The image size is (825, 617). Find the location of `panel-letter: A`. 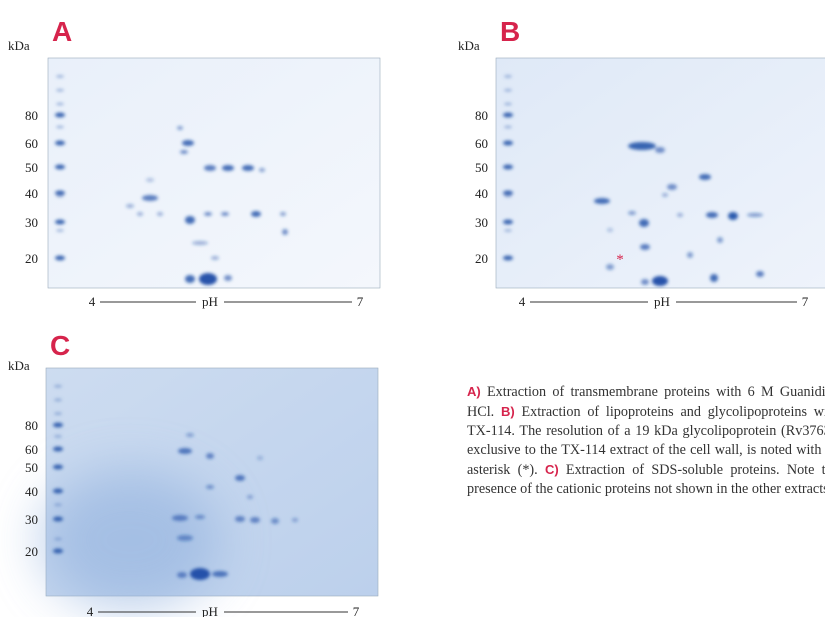

panel-letter: A is located at coordinates (62, 31).